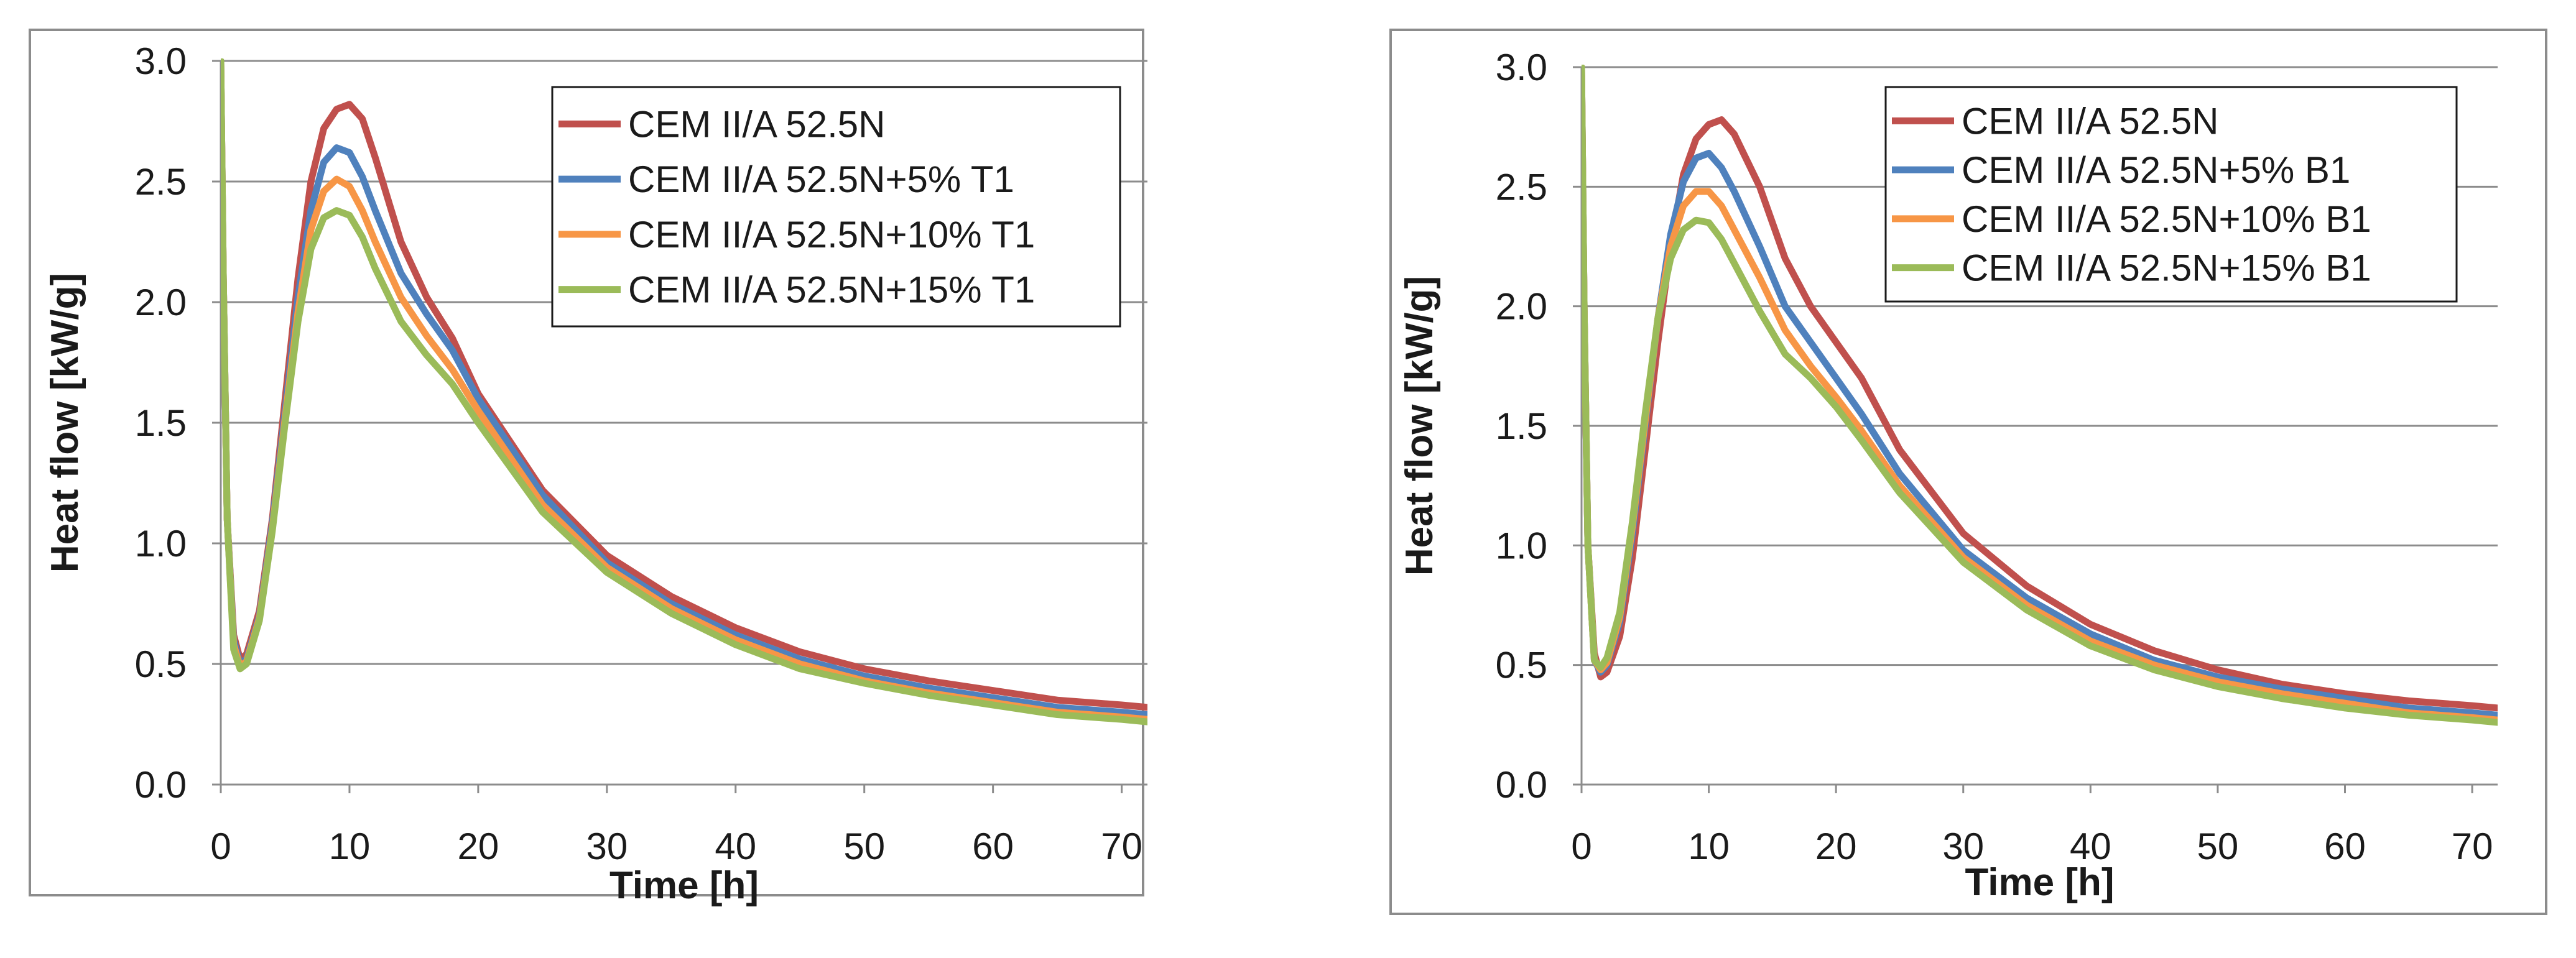  I want to click on legend-entry-label: CEM II/A 52.5N+5% T1, so click(821, 179).